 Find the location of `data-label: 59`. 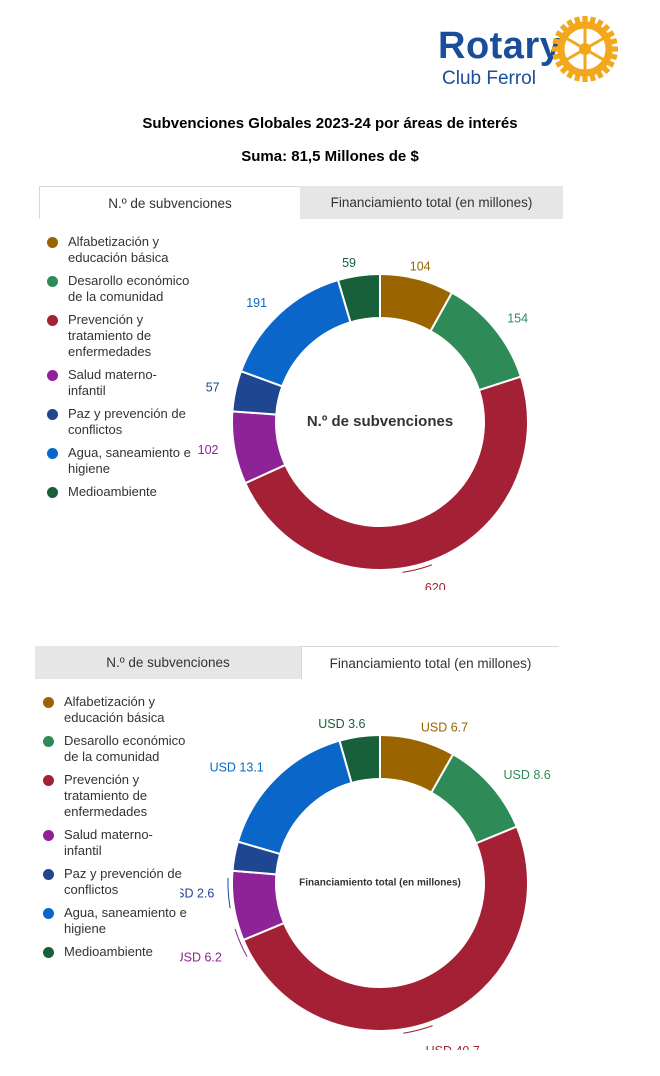

data-label: 59 is located at coordinates (349, 263).